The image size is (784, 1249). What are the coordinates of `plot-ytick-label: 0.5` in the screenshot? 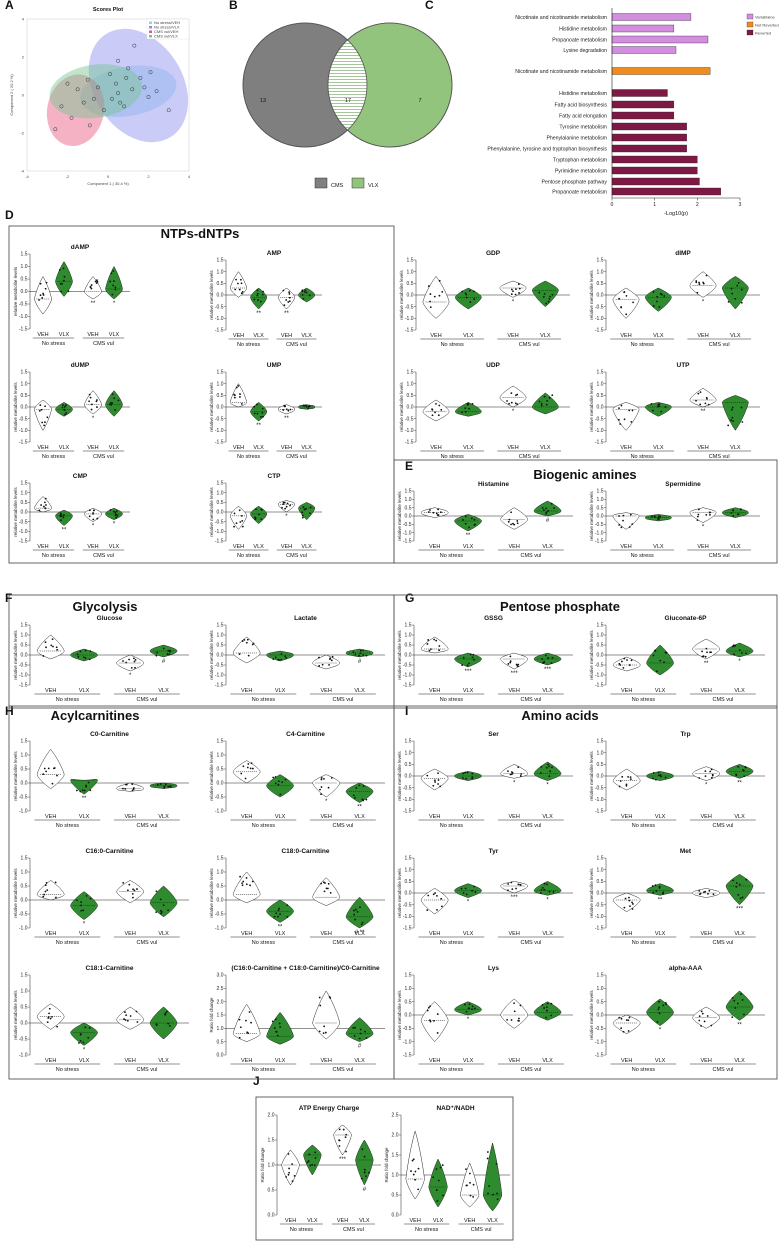 It's located at (220, 770).